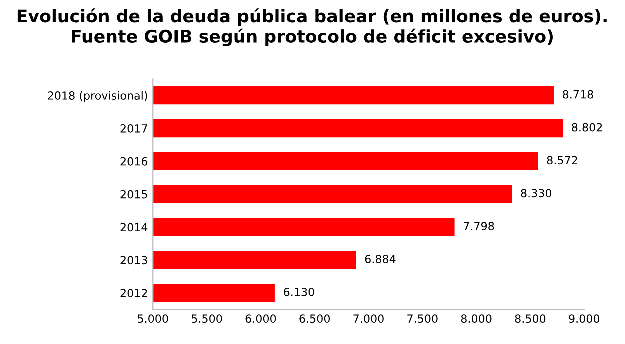 The image size is (625, 344). What do you see at coordinates (578, 94) in the screenshot?
I see `data-label: 8.718` at bounding box center [578, 94].